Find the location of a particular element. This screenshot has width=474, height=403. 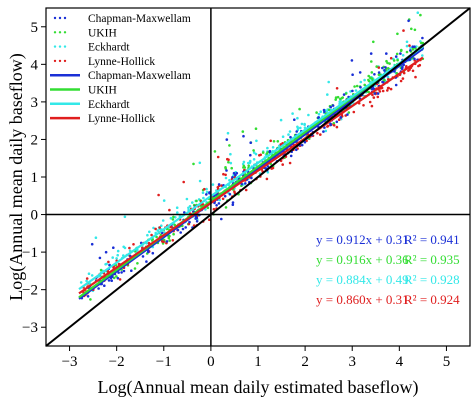

legend-label: Chapman-Maxwellam is located at coordinates (139, 76).